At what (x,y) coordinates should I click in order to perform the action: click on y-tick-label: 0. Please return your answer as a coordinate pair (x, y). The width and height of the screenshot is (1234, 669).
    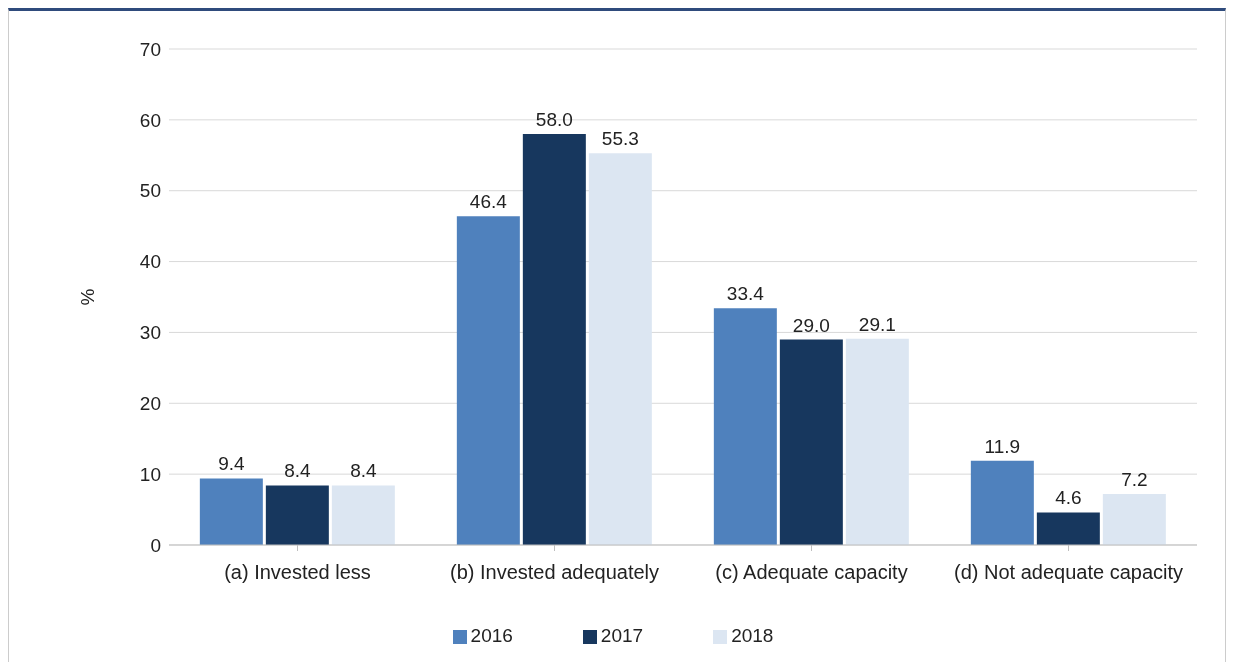
    Looking at the image, I should click on (155, 545).